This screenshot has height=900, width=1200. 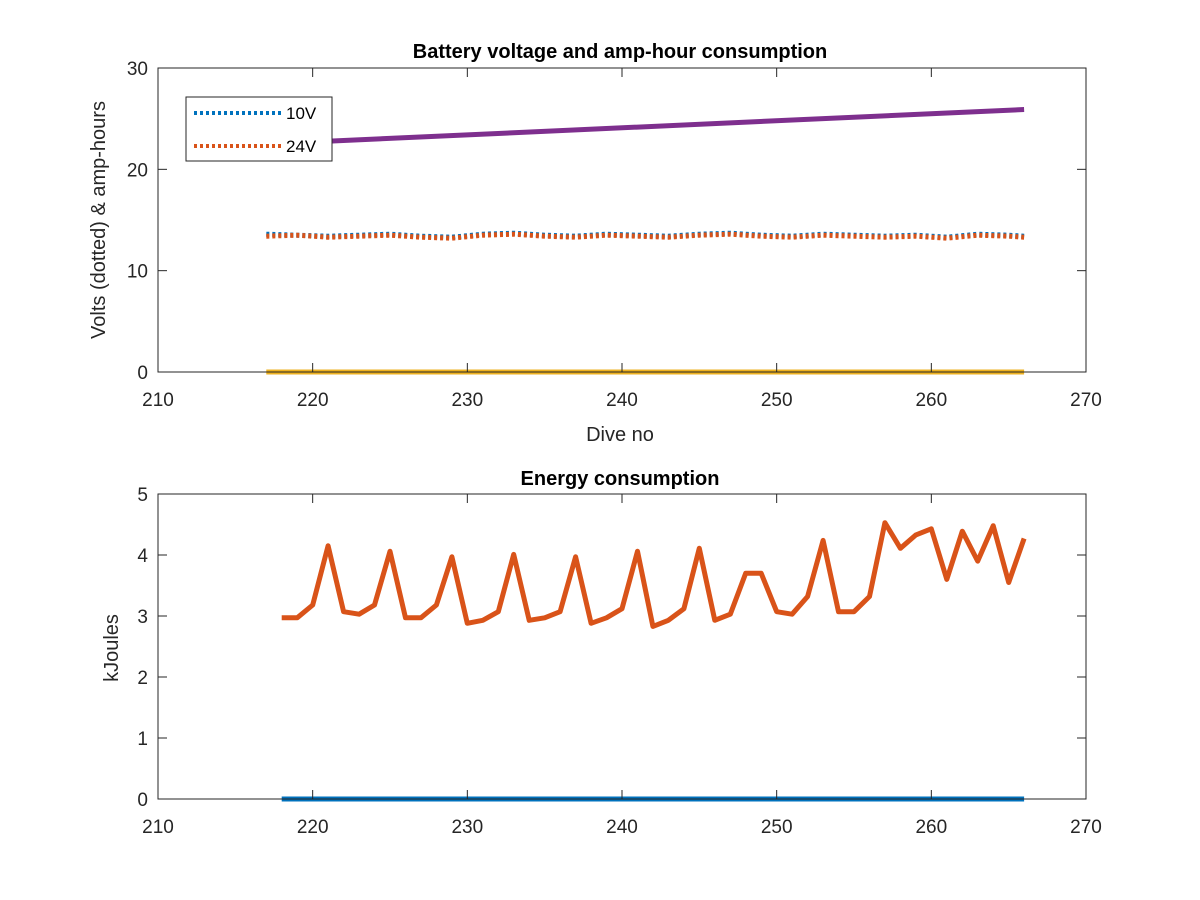 I want to click on legend-box, so click(x=259, y=129).